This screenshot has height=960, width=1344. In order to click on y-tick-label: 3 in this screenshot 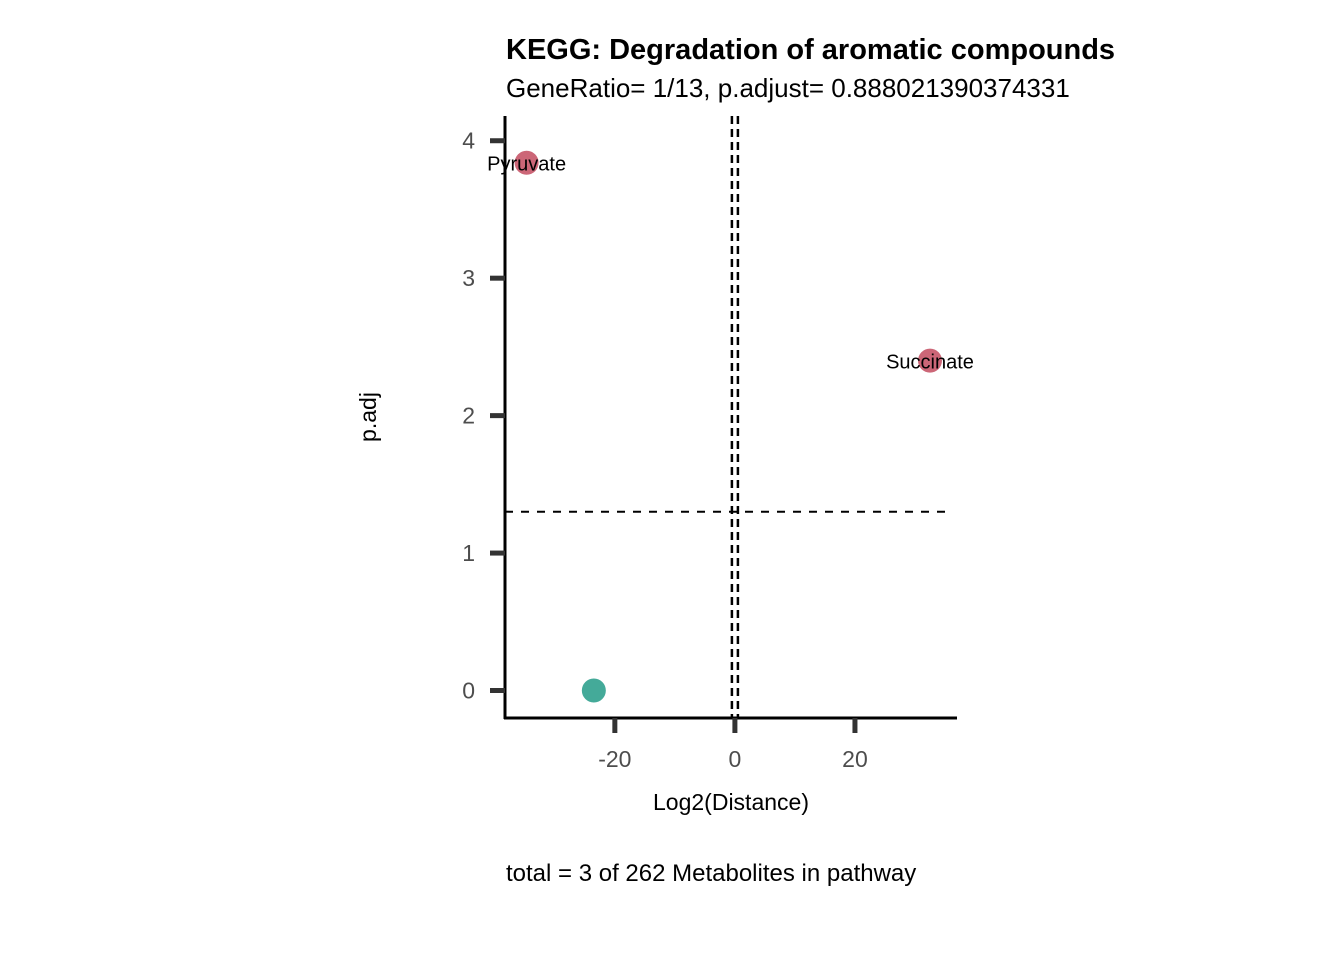, I will do `click(468, 278)`.